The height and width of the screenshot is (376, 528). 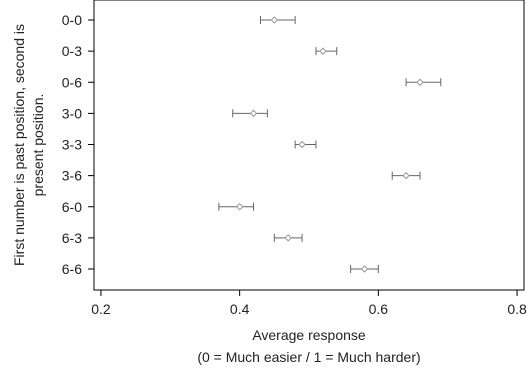 I want to click on y-tick-label: 0-3, so click(x=72, y=51).